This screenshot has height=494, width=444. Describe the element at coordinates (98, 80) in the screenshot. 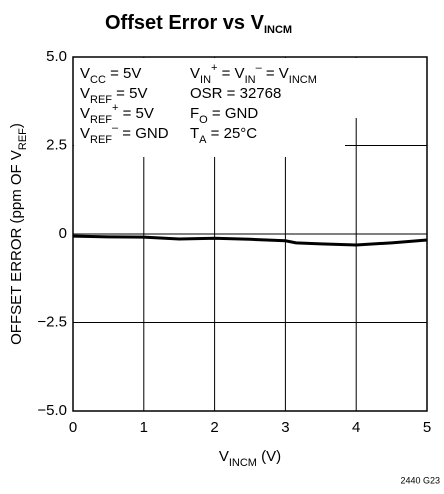

I see `text-sub: CC` at that location.